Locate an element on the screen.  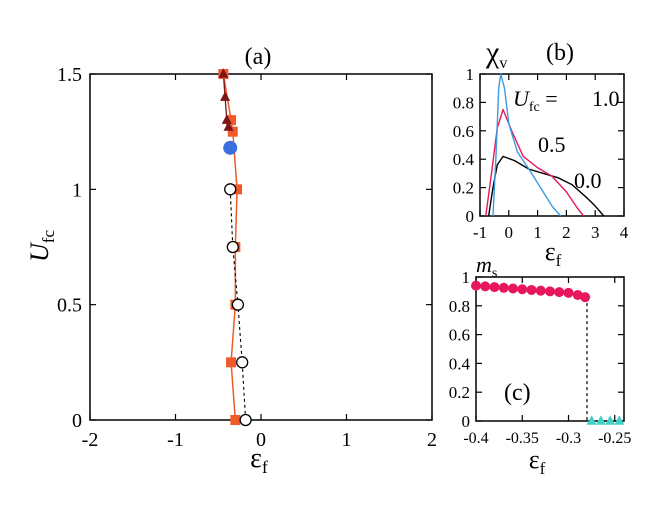
x-tick-label: 4 is located at coordinates (624, 232).